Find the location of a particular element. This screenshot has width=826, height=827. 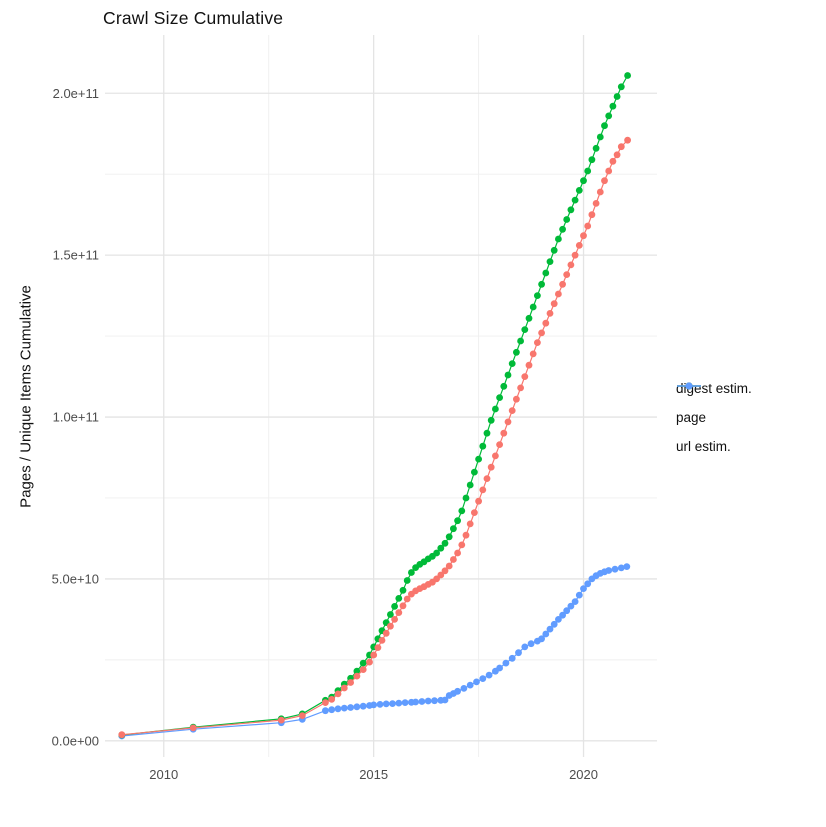

x-tick-label: 2020 is located at coordinates (583, 774).